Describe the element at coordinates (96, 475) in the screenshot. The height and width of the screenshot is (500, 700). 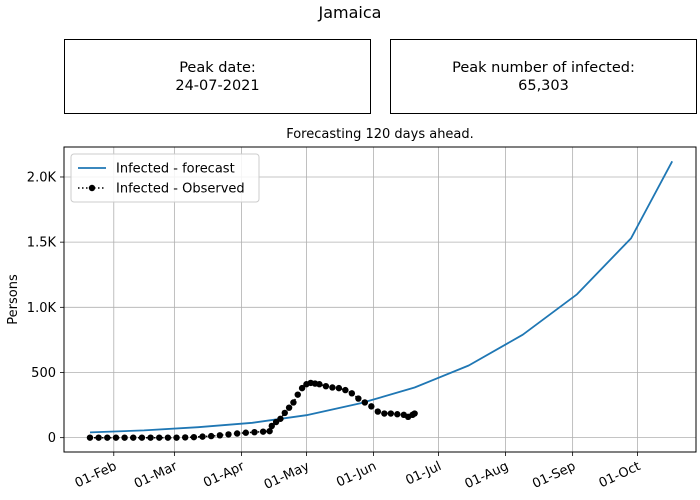
I see `x-tick-label: 01-Feb` at that location.